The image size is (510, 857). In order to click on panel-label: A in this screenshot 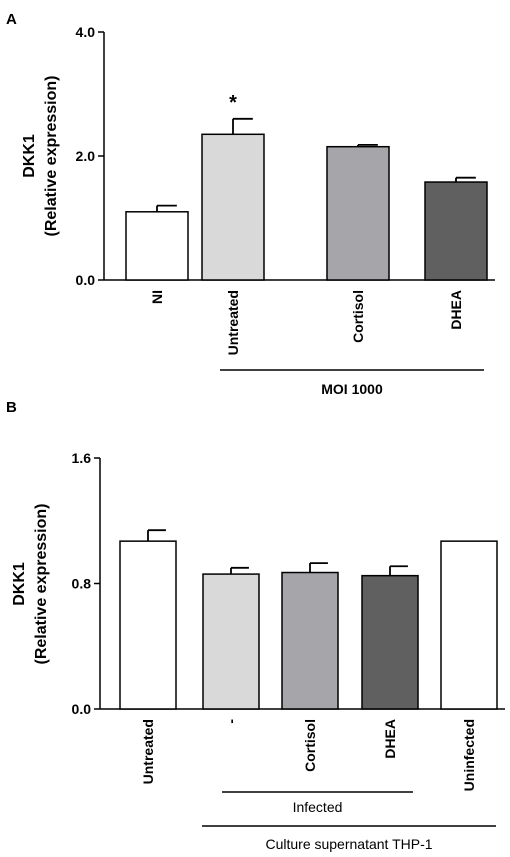, I will do `click(11, 19)`.